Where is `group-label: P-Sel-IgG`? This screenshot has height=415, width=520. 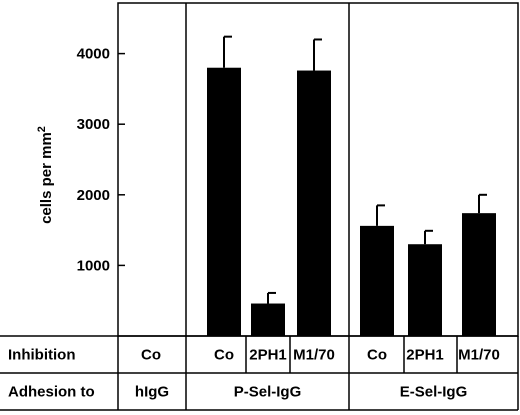
group-label: P-Sel-IgG is located at coordinates (268, 392).